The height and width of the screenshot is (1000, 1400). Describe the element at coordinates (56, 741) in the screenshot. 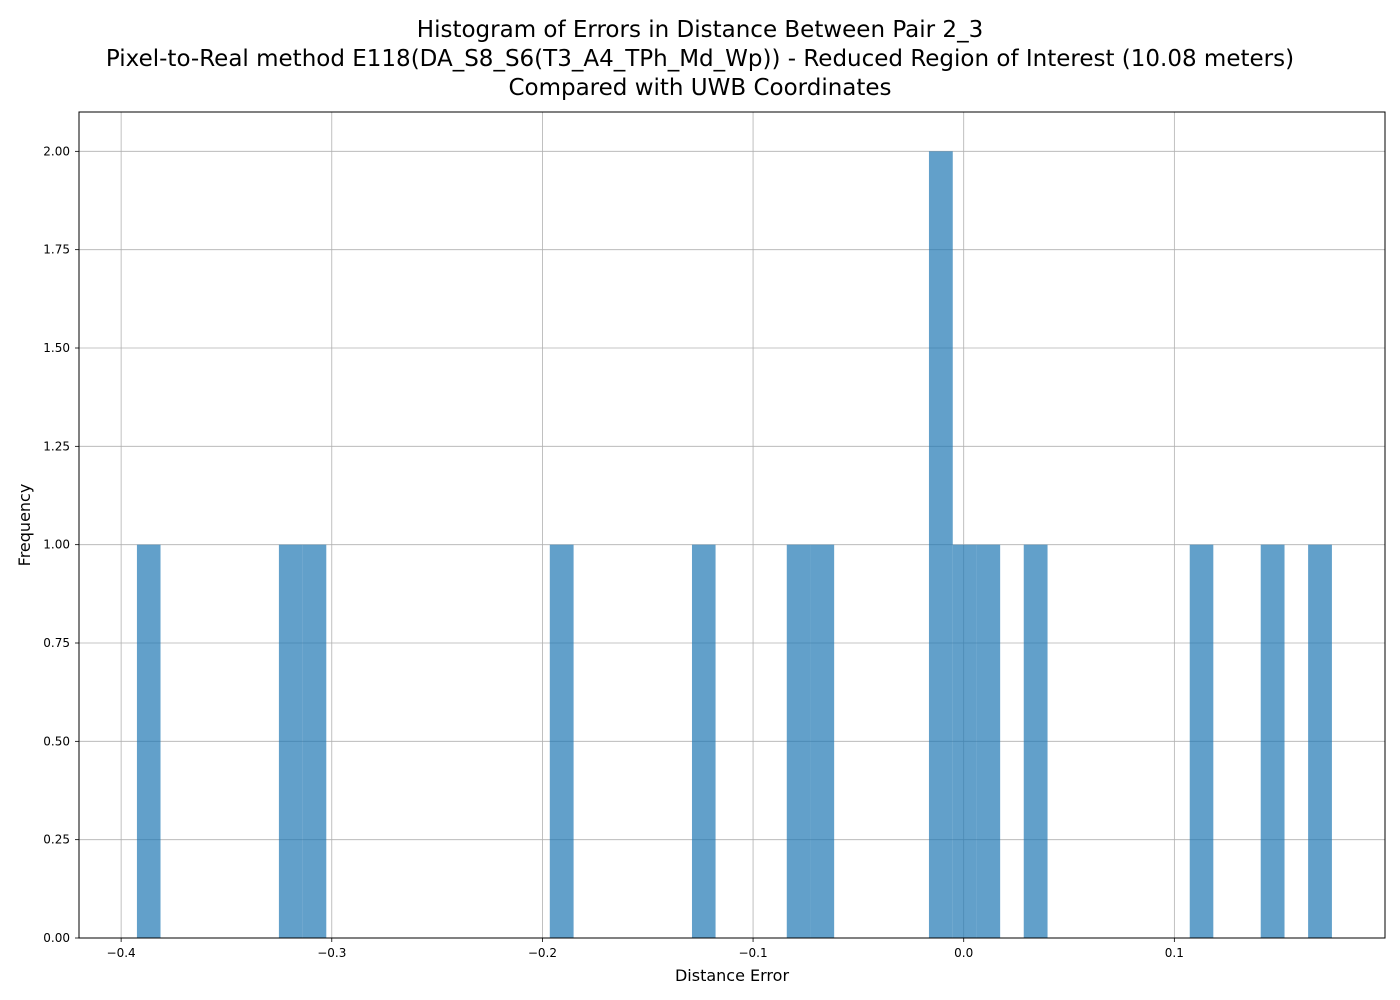

I see `y-tick-label: 0.50` at that location.